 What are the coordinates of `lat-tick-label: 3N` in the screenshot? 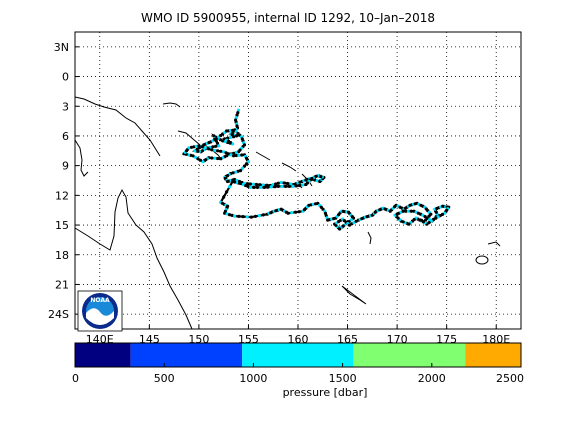 It's located at (61, 47).